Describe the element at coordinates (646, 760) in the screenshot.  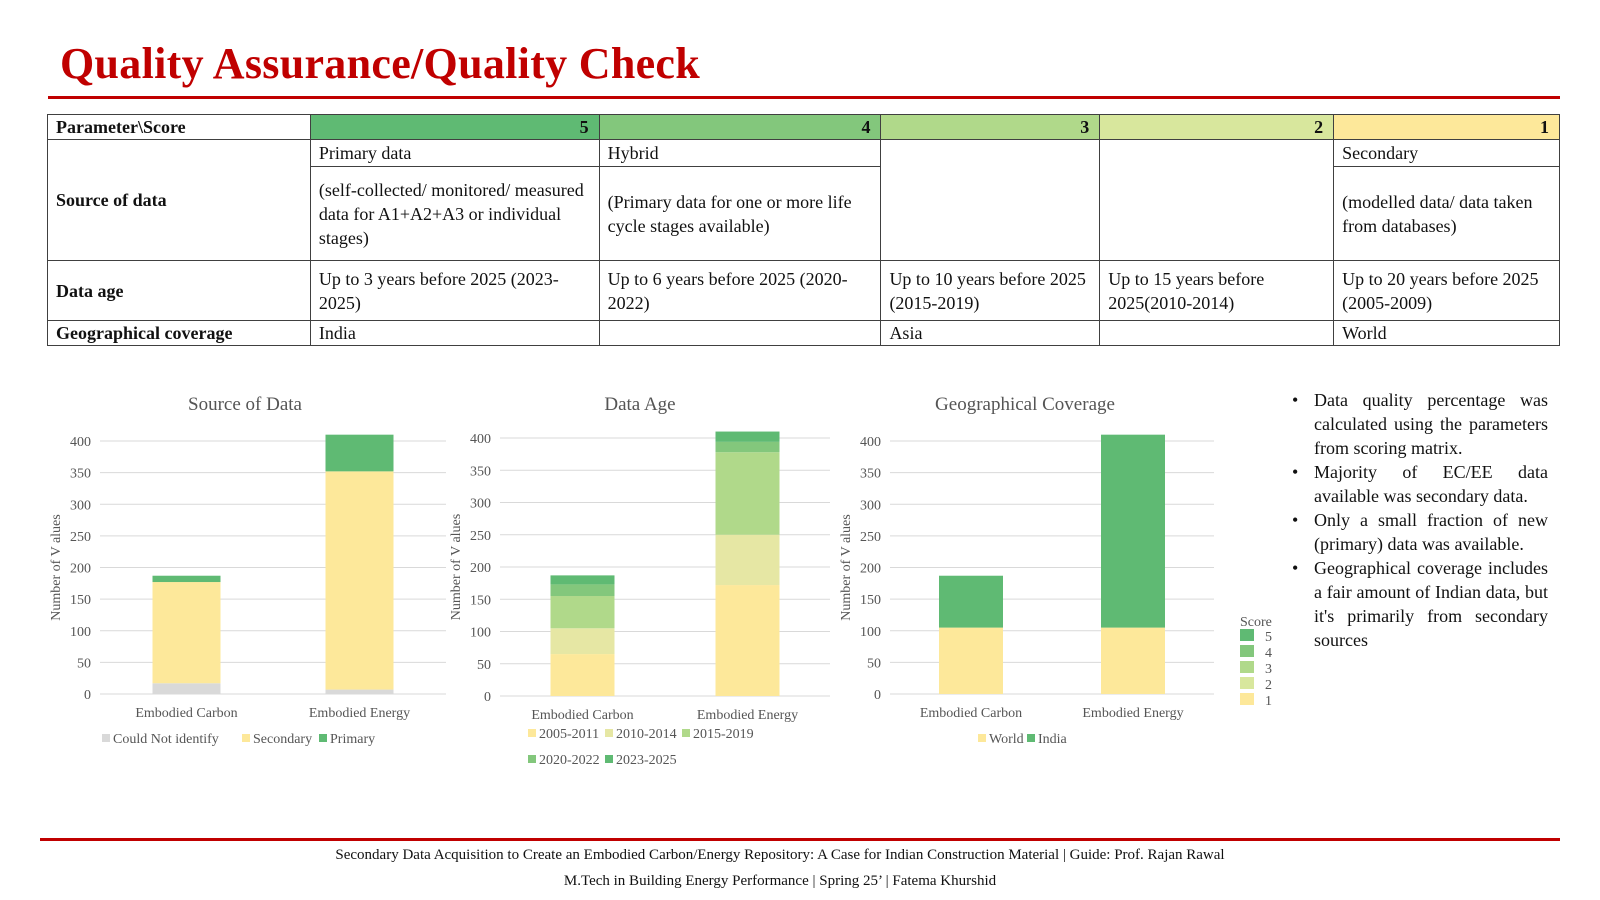
I see `legend-label: 2023-2025` at that location.